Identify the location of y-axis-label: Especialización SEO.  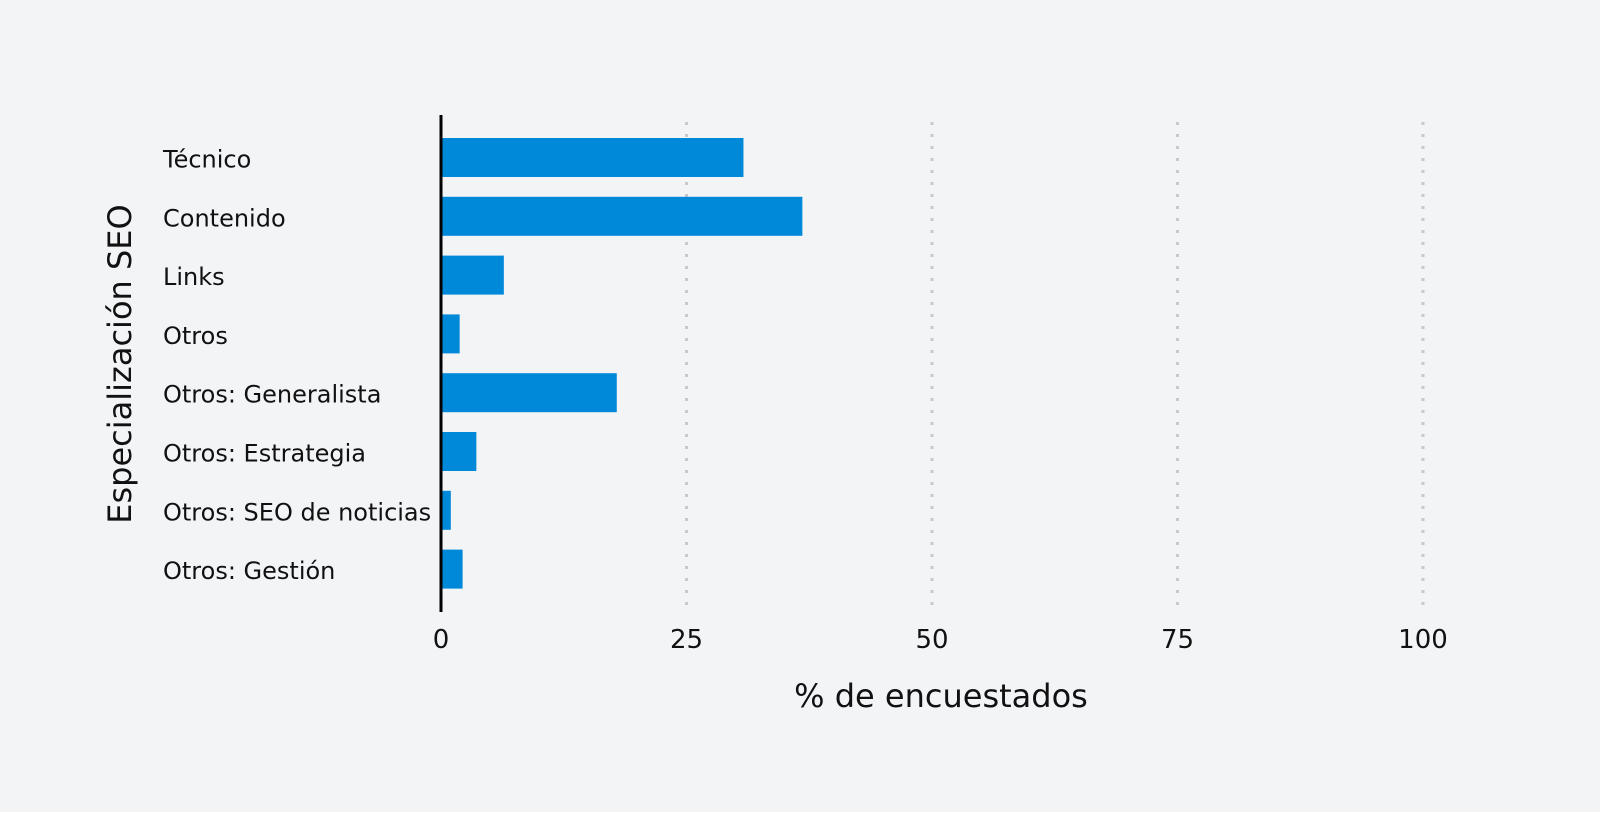
(120, 363).